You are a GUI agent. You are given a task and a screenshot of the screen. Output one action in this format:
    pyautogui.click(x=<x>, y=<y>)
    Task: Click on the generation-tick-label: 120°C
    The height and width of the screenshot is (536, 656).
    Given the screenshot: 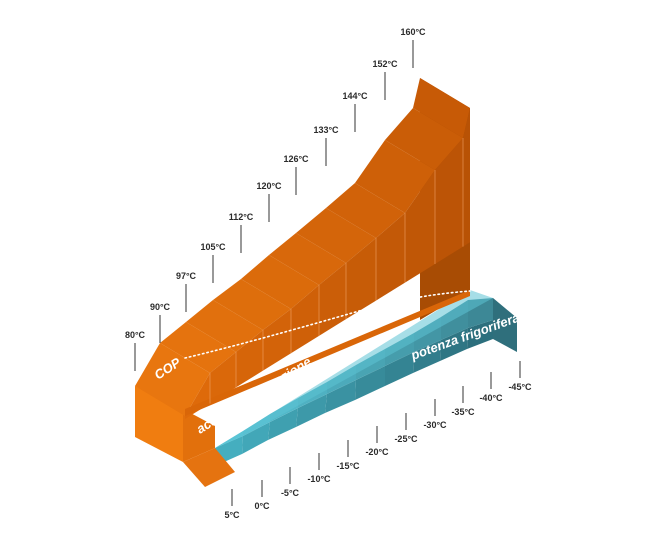 What is the action you would take?
    pyautogui.click(x=269, y=186)
    